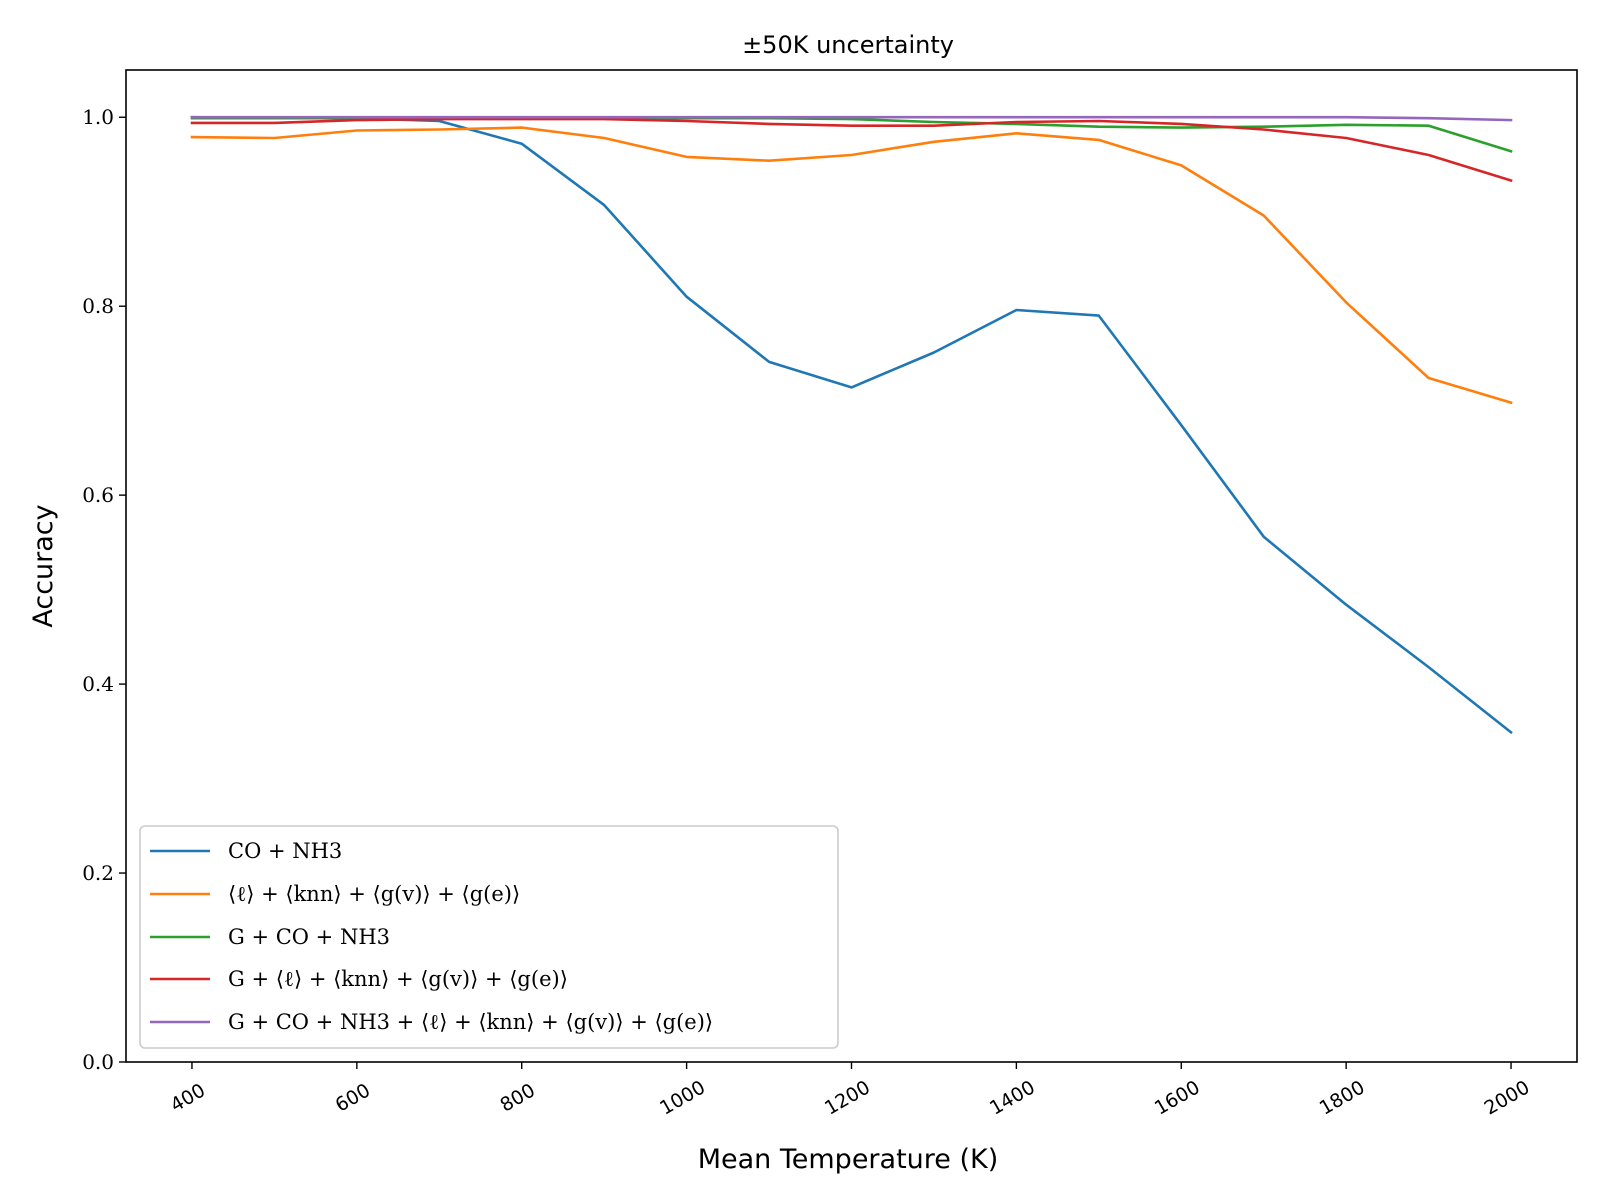 This screenshot has height=1200, width=1600. Describe the element at coordinates (374, 894) in the screenshot. I see `legend-label: ⟨ℓ⟩ + ⟨knn⟩ + ⟨g(v)⟩ + ⟨g(e)⟩` at that location.